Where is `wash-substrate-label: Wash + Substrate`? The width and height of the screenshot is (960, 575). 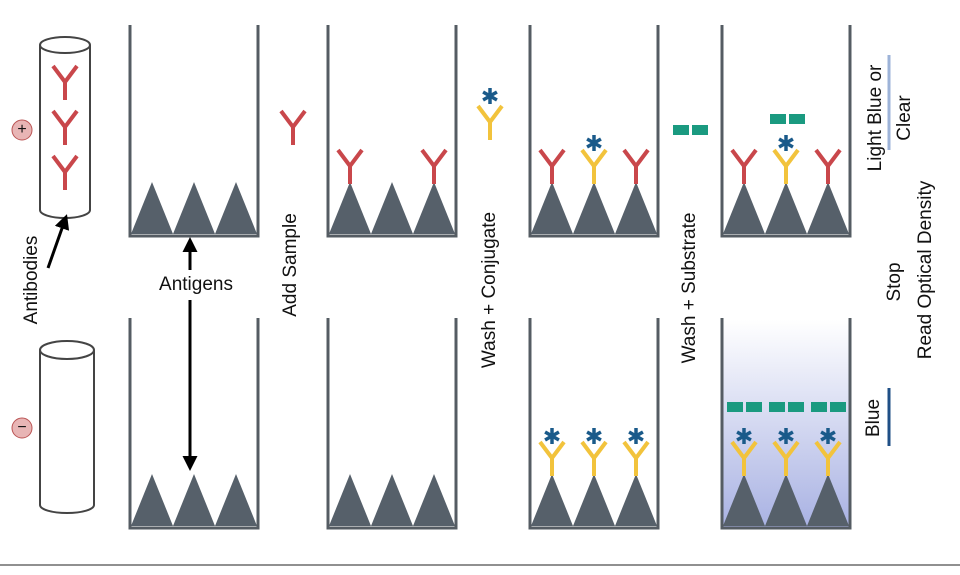
wash-substrate-label: Wash + Substrate is located at coordinates (689, 288).